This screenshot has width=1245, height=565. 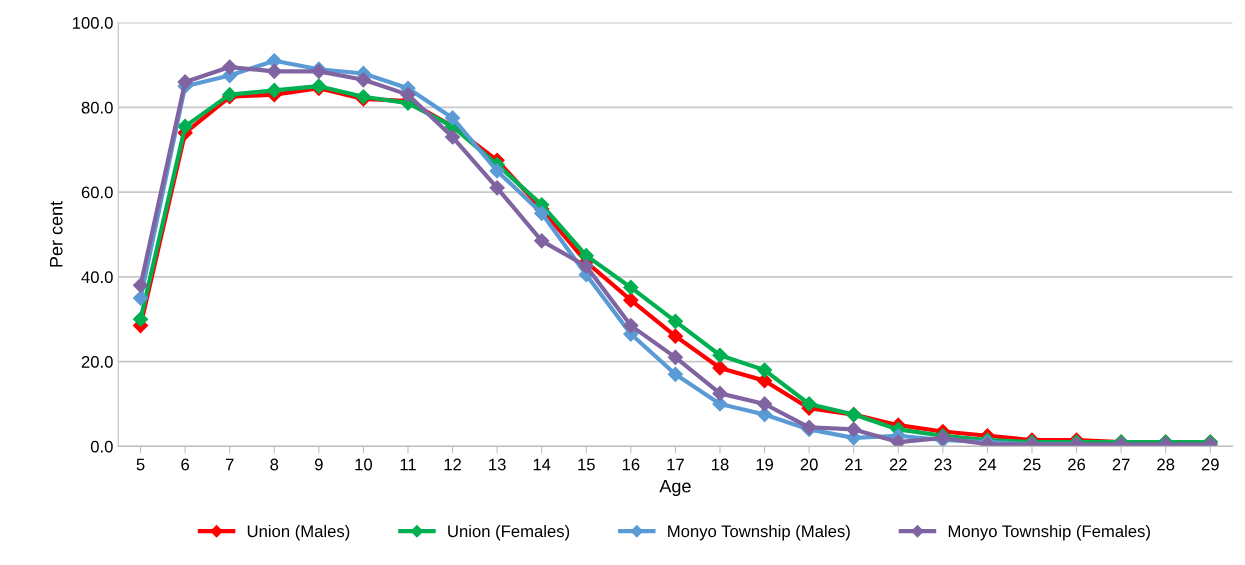 I want to click on x-tick-label: 20, so click(x=809, y=464).